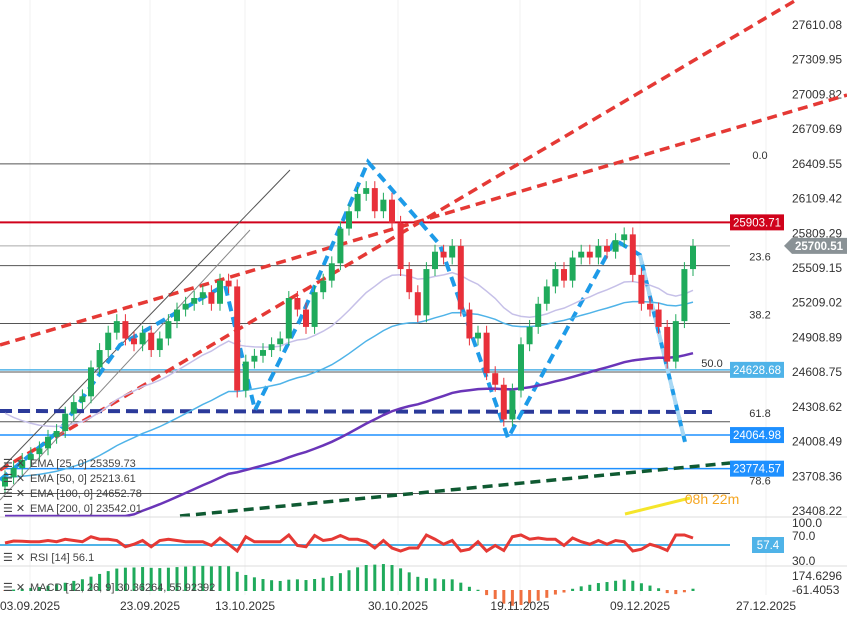 This screenshot has height=617, width=847. Describe the element at coordinates (125, 365) in the screenshot. I see `trend-line` at that location.